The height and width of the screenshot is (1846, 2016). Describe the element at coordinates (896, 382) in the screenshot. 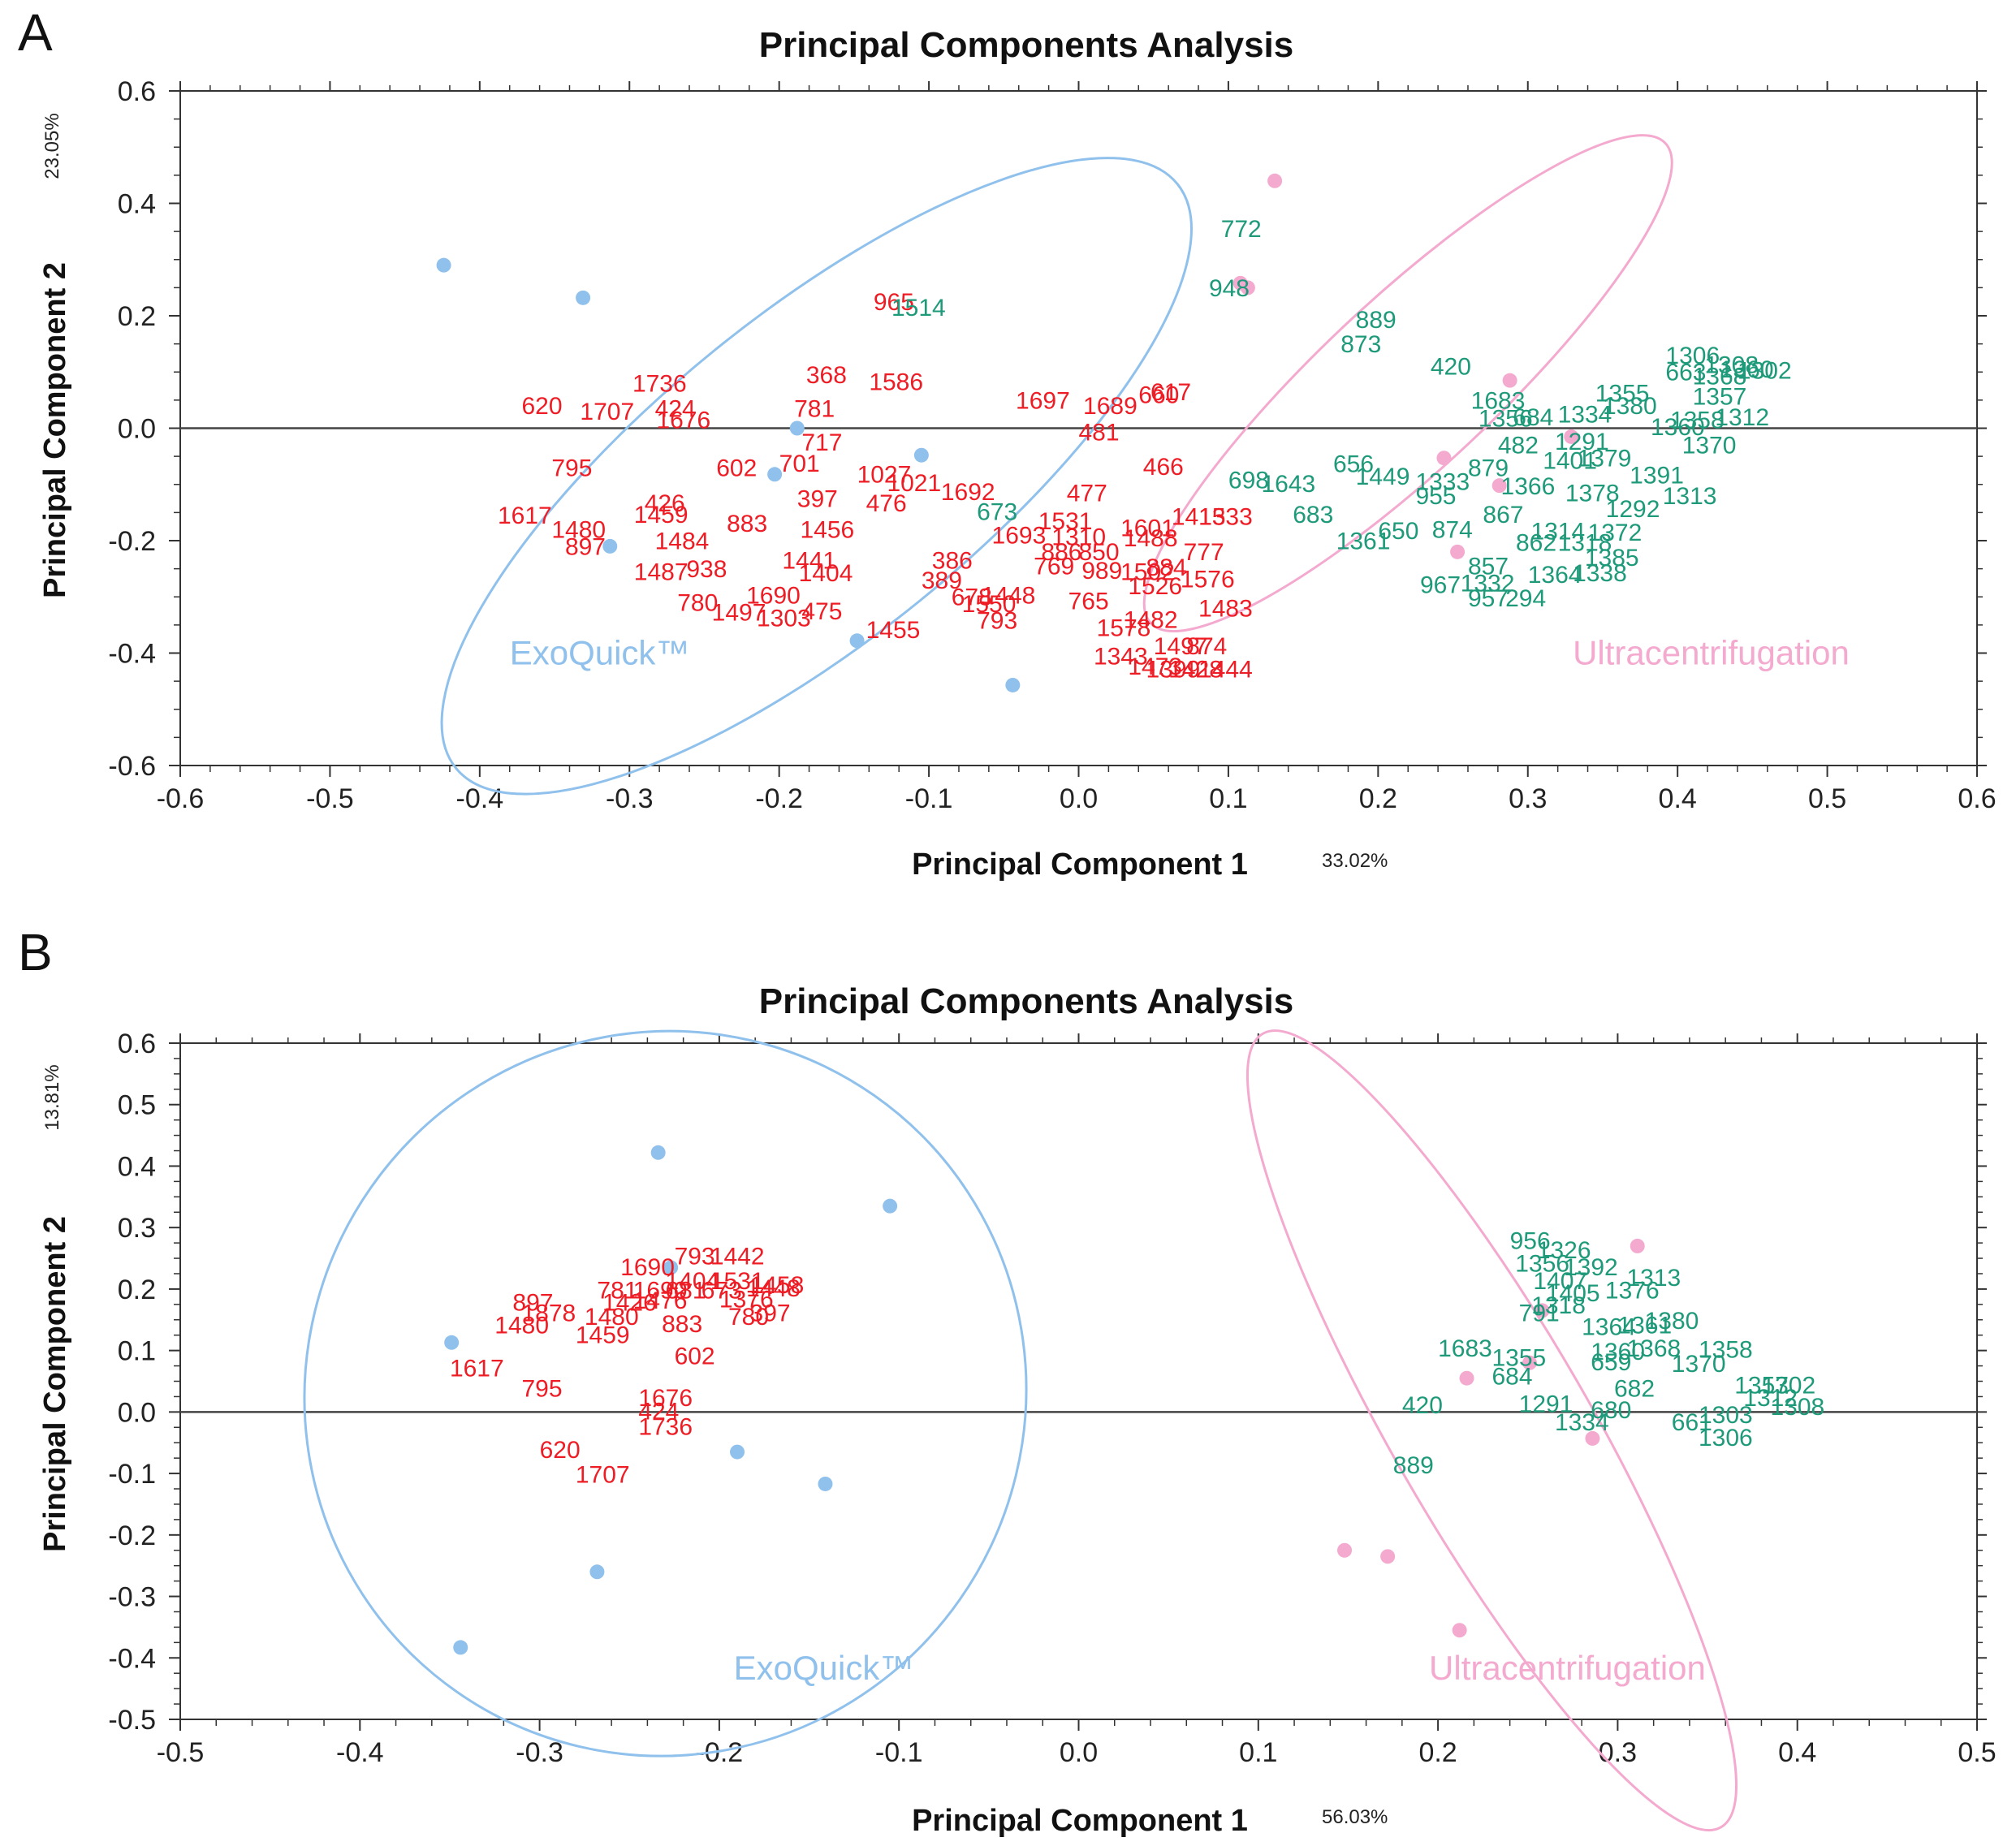

I see `chart-a-protein-label: 1586` at that location.